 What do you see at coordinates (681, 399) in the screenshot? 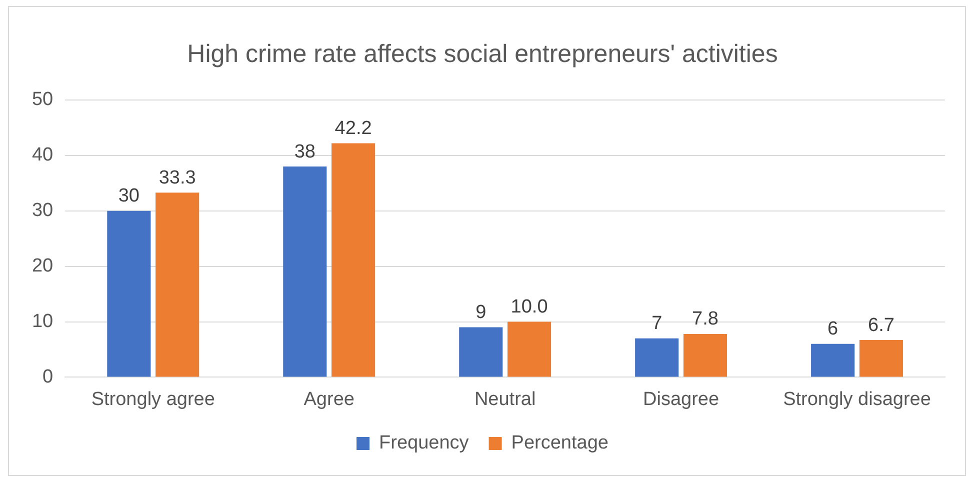
I see `x-tick-label: Disagree` at bounding box center [681, 399].